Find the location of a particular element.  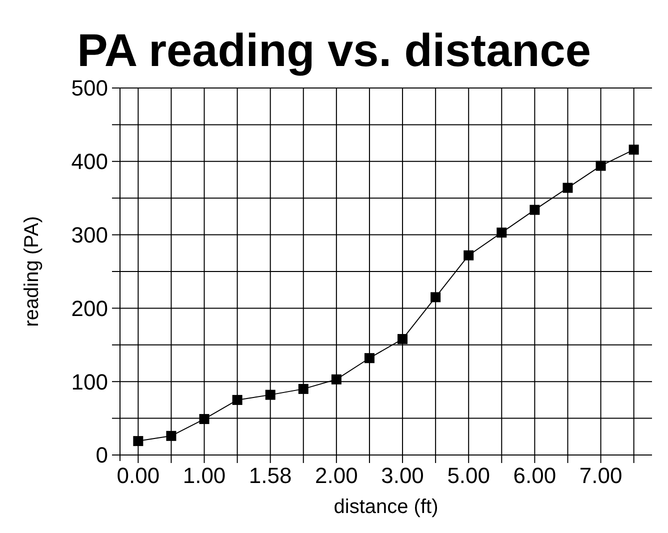

x-tick-label: 7.00 is located at coordinates (600, 475).